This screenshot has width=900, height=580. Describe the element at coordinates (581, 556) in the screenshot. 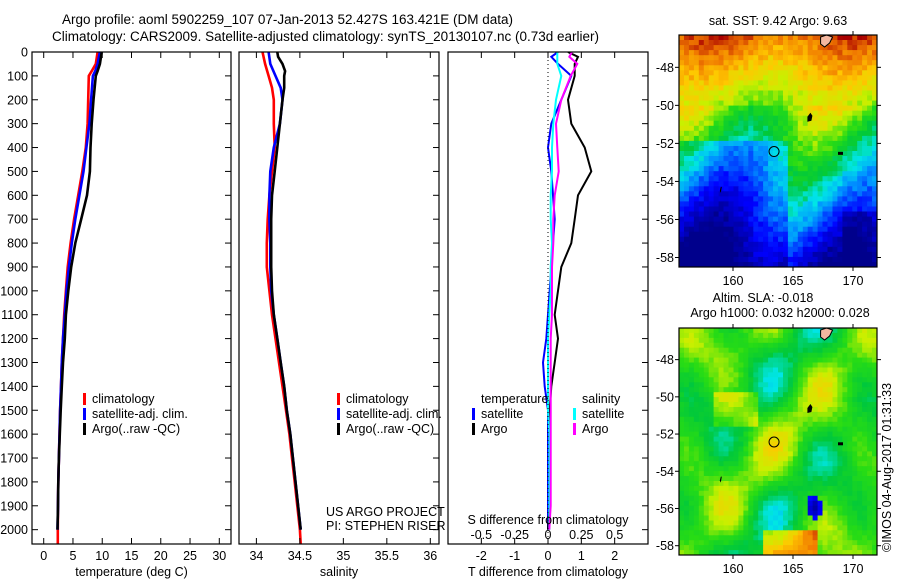

I see `x-tick-label: 1` at that location.